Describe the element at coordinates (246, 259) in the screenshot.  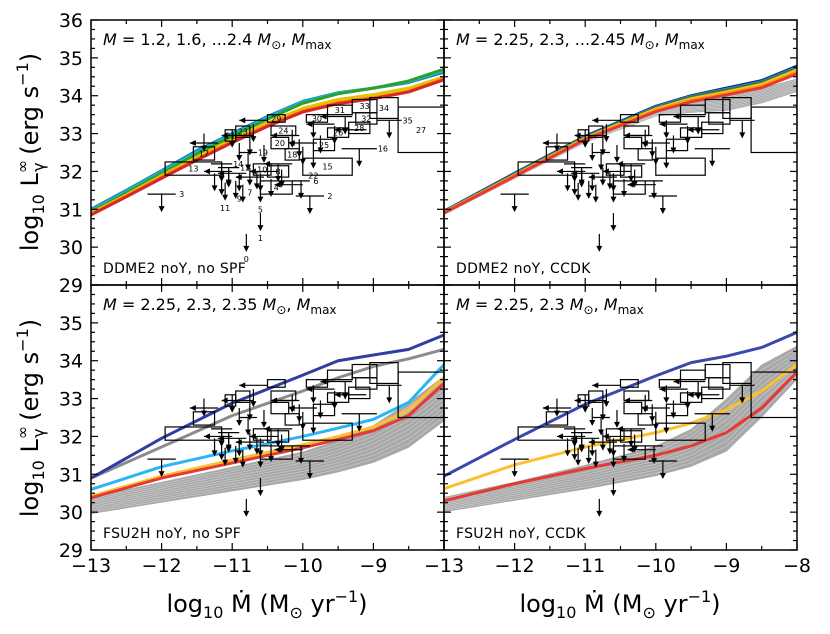
I see `source-label-0: 0` at that location.